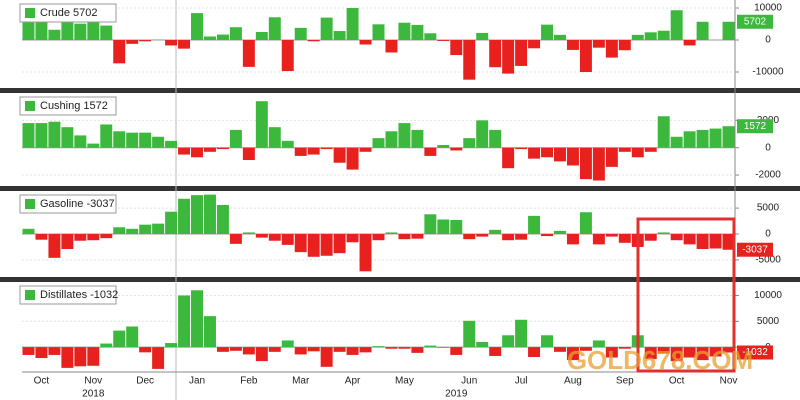 The image size is (800, 400). Describe the element at coordinates (755, 21) in the screenshot. I see `value-label: 5702` at that location.